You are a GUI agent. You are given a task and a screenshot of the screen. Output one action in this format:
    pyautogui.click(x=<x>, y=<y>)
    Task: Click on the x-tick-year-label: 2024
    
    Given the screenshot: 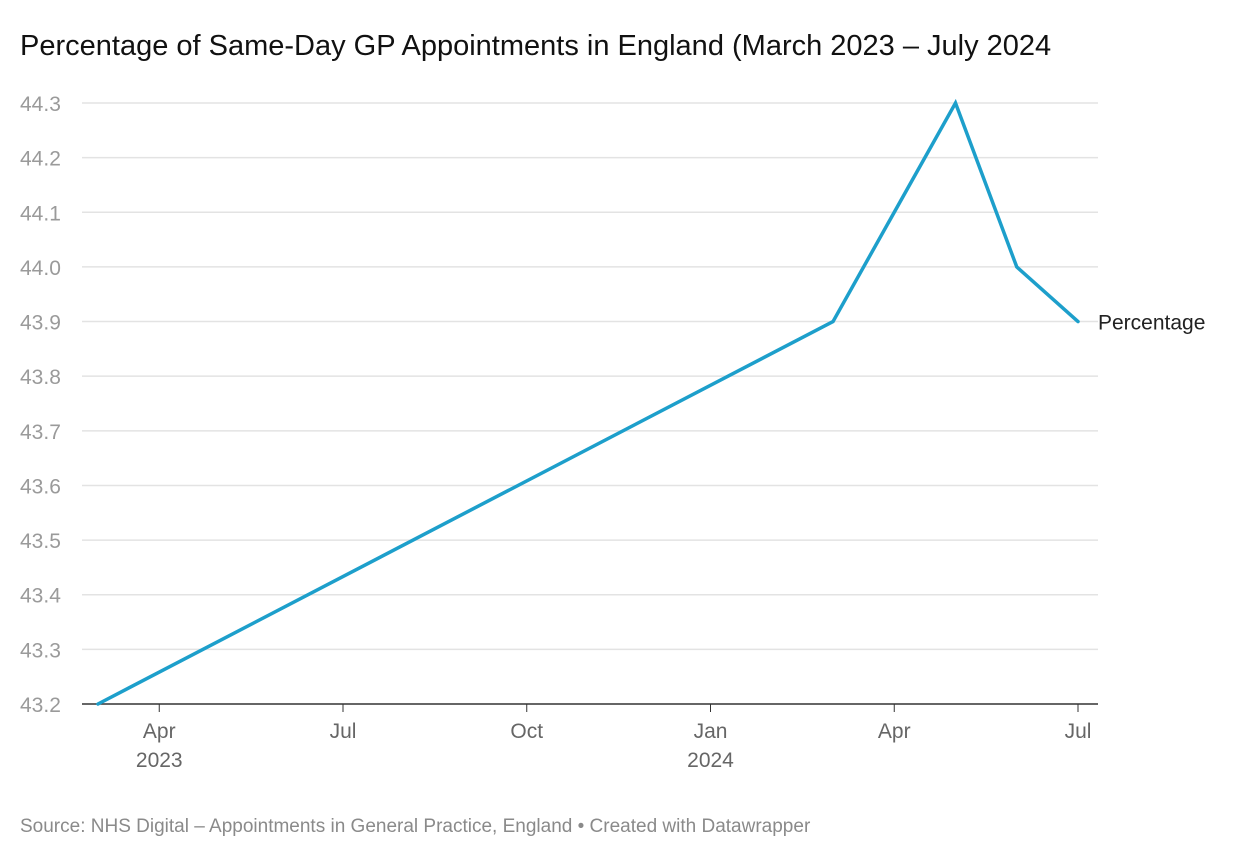 What is the action you would take?
    pyautogui.click(x=710, y=760)
    